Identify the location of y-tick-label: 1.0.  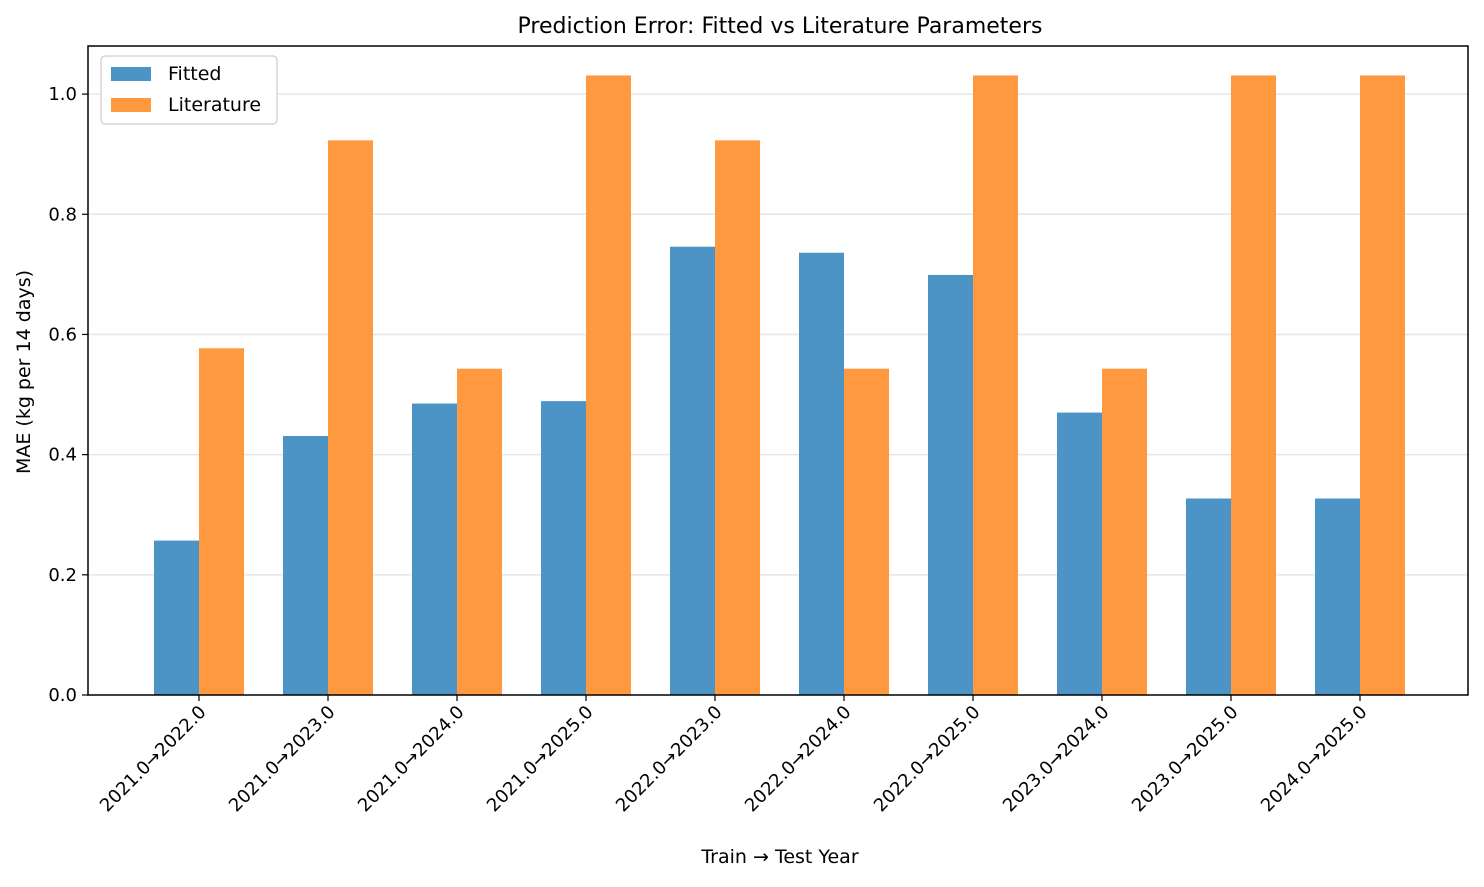
(62, 94).